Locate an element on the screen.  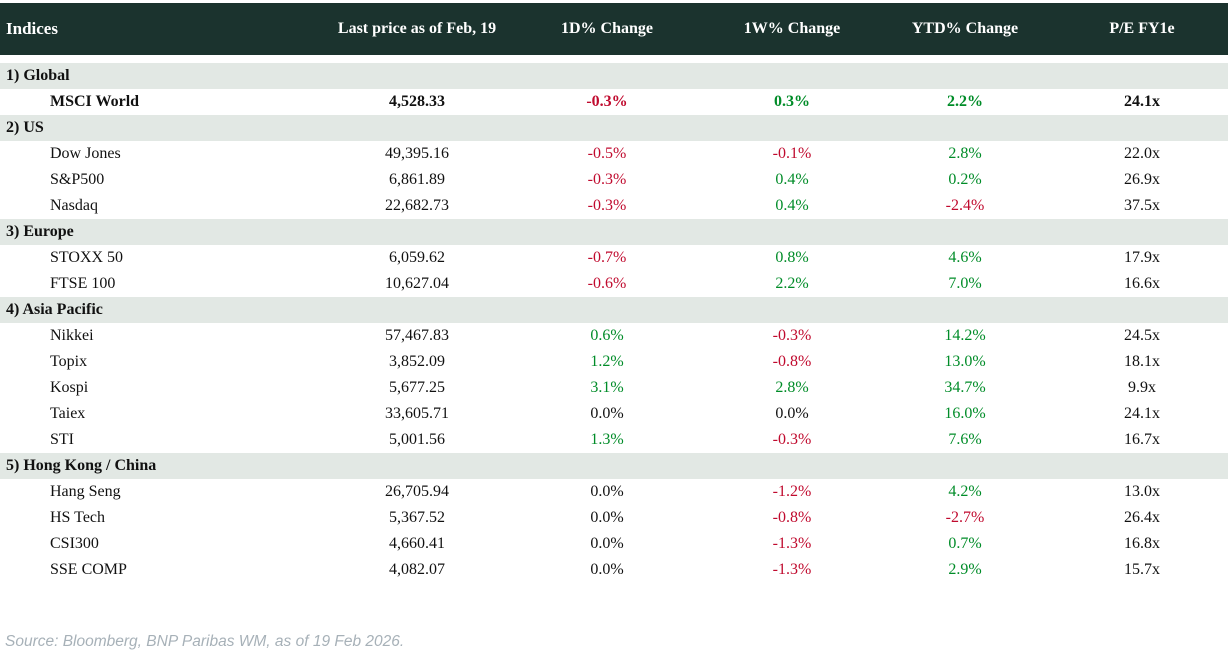
last-price: 26,705.94 is located at coordinates (417, 491).